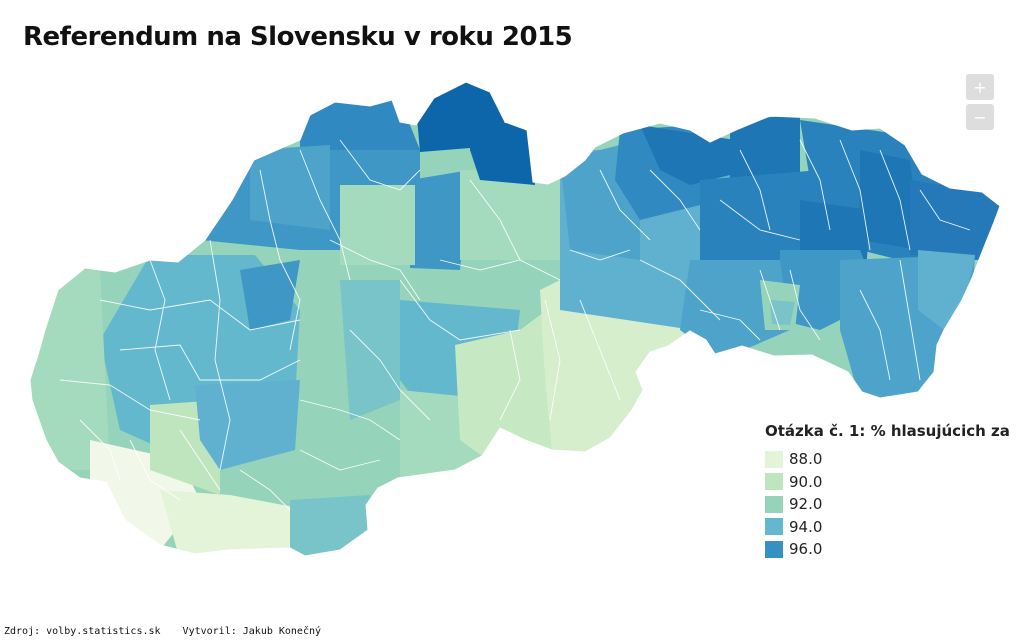  What do you see at coordinates (887, 431) in the screenshot?
I see `legend-title: Otázka č. 1: % hlasujúcich za` at bounding box center [887, 431].